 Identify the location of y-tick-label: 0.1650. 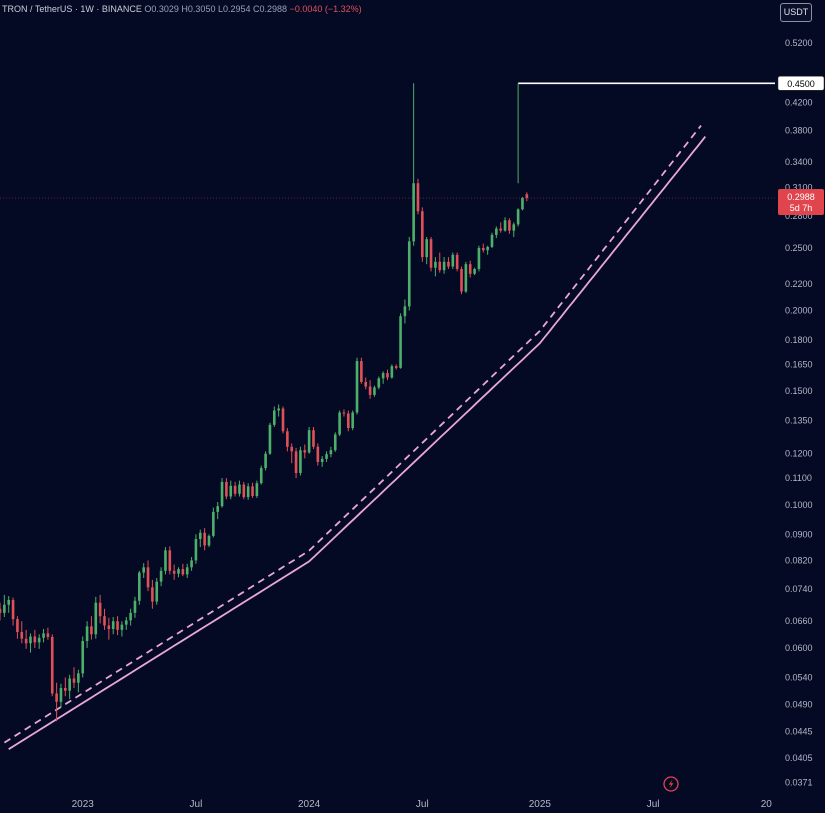
(799, 364).